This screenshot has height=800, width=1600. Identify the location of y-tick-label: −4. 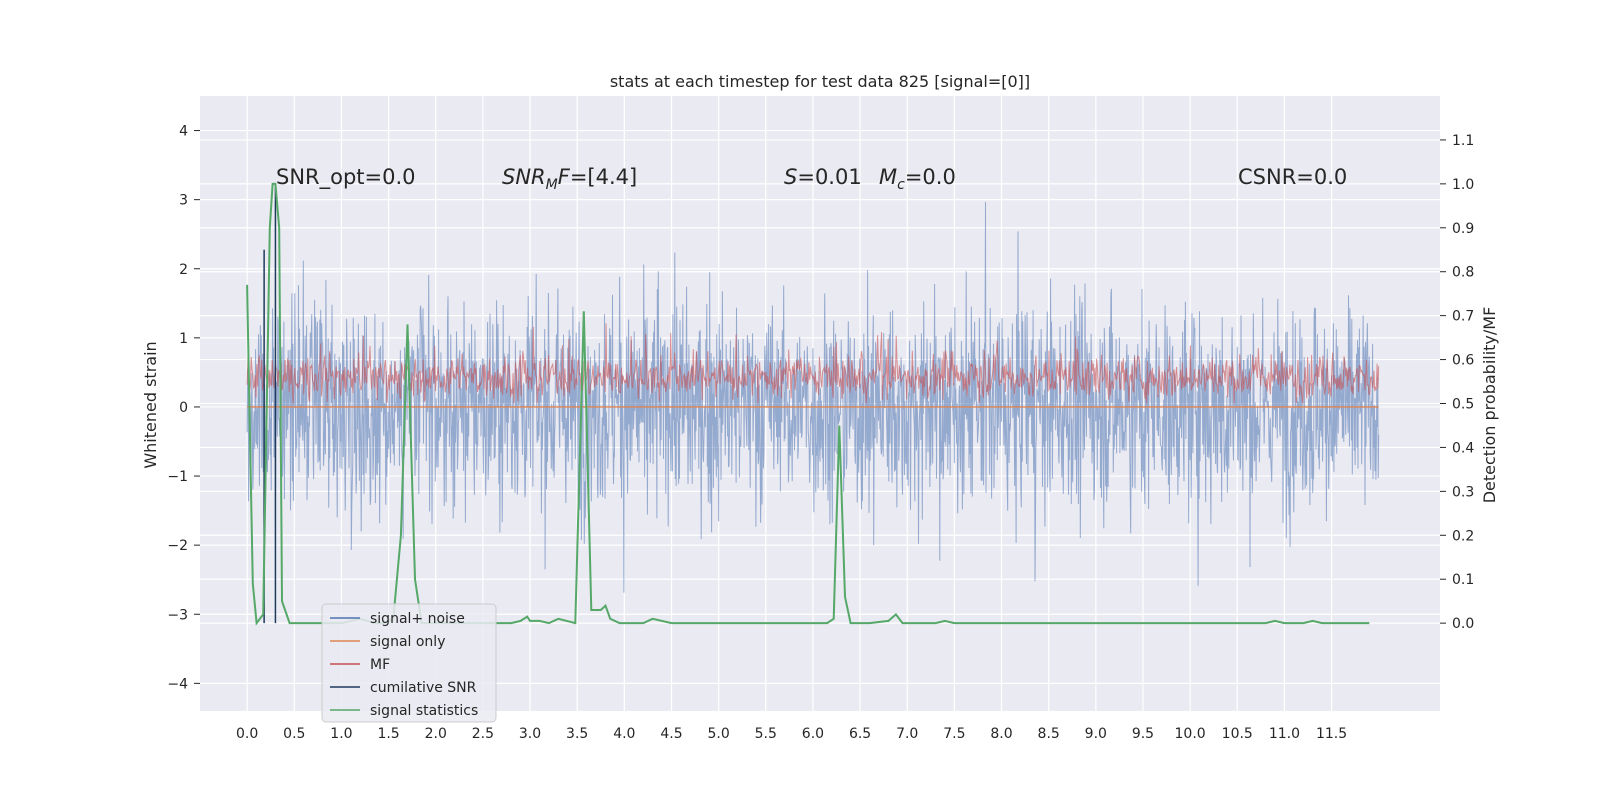
(177, 684).